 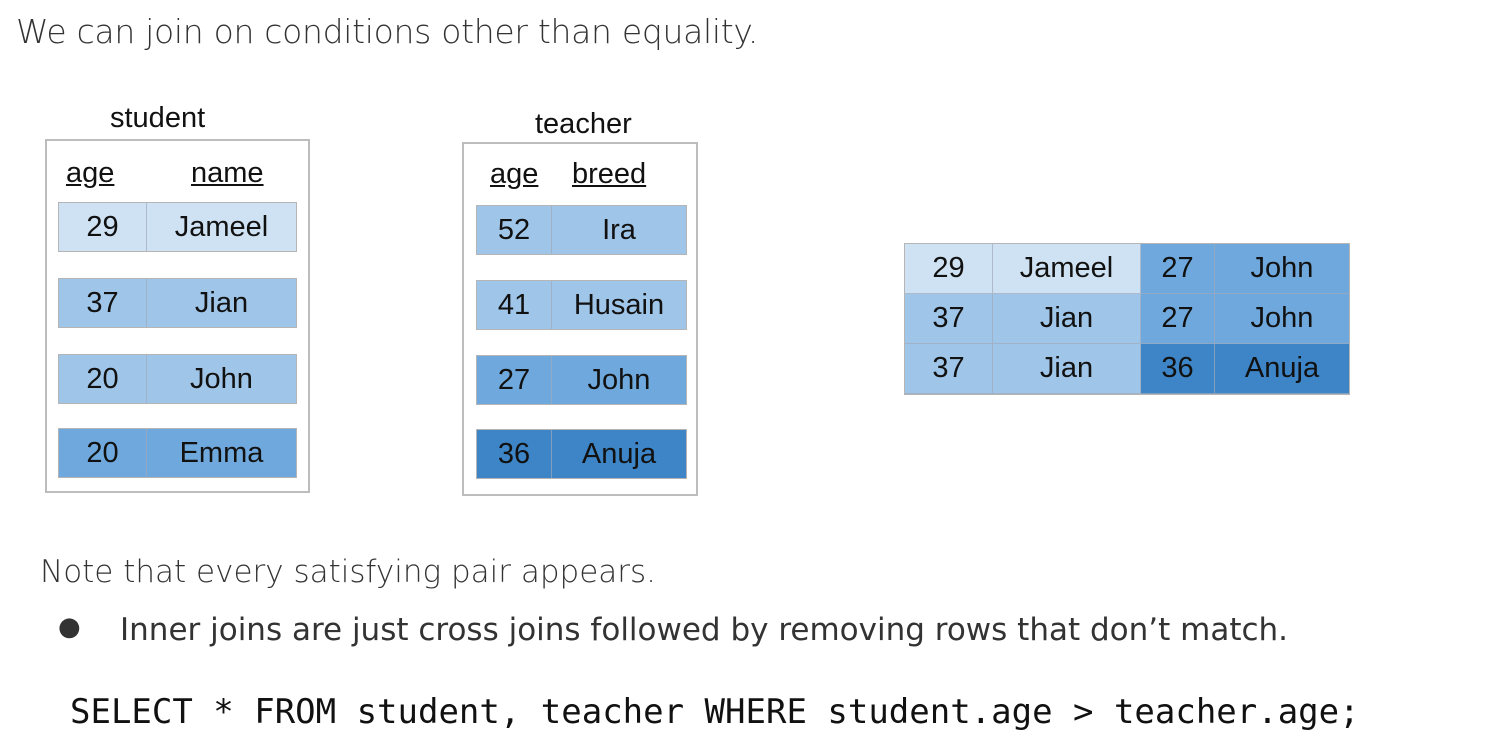 I want to click on teacher-breed-cell: John, so click(x=619, y=380).